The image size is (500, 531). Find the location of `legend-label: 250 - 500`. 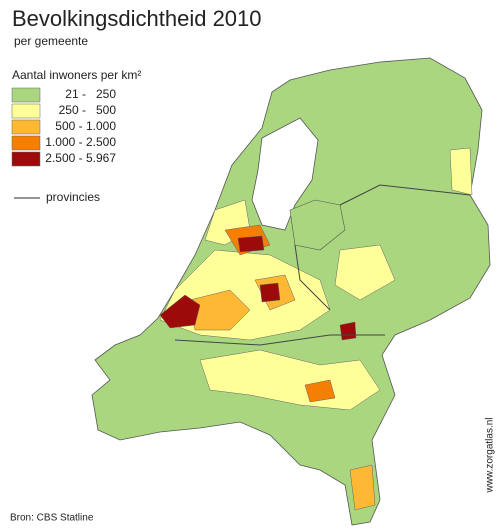

legend-label: 250 - 500 is located at coordinates (88, 110).